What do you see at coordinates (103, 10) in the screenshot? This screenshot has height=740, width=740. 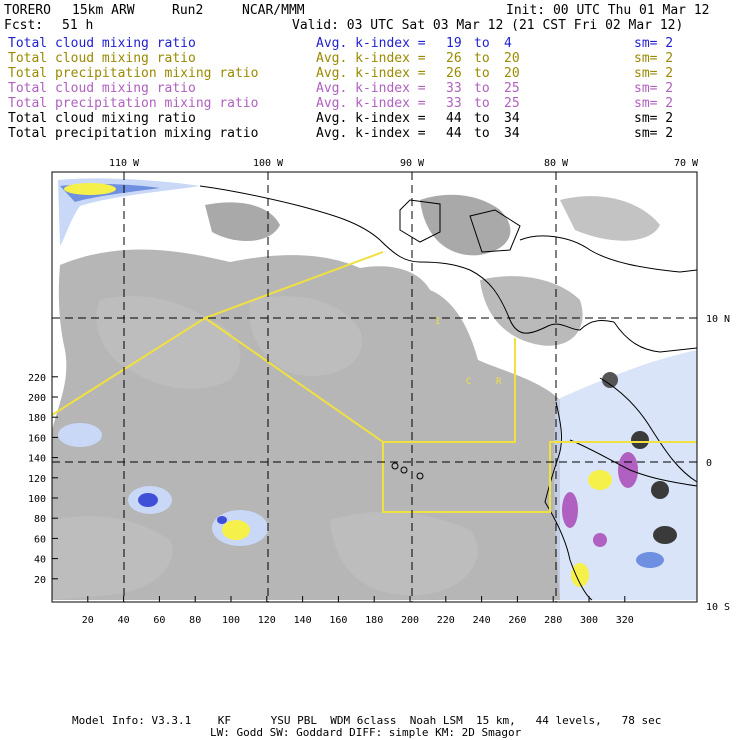 I see `model-resolution: 15km ARW` at bounding box center [103, 10].